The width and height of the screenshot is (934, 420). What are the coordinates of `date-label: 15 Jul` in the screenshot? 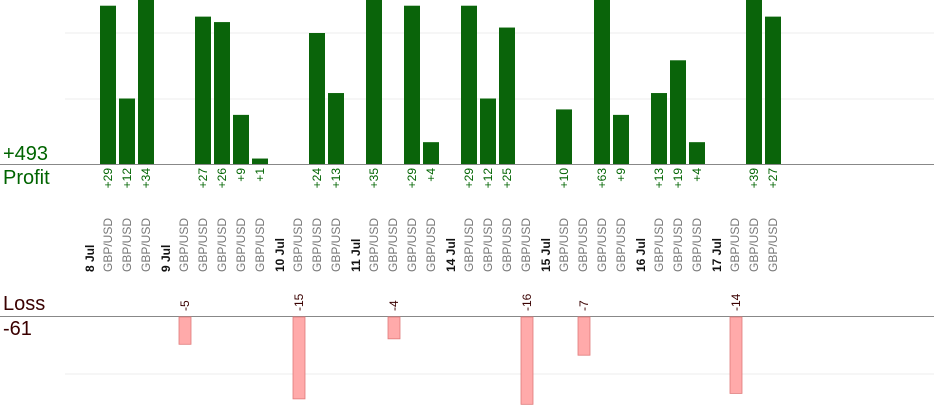 It's located at (546, 255).